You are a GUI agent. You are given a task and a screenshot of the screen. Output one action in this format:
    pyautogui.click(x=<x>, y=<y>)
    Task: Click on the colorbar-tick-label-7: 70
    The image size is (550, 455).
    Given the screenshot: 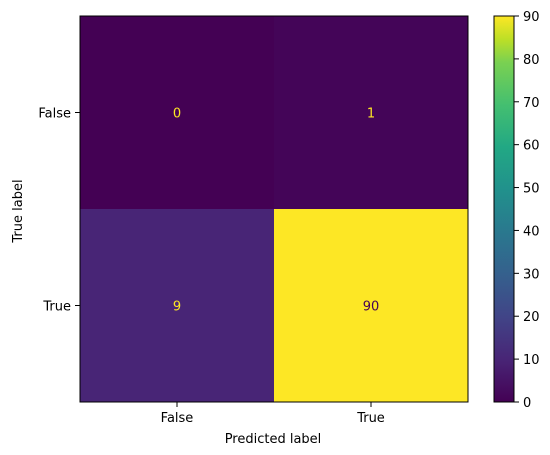 What is the action you would take?
    pyautogui.click(x=531, y=103)
    